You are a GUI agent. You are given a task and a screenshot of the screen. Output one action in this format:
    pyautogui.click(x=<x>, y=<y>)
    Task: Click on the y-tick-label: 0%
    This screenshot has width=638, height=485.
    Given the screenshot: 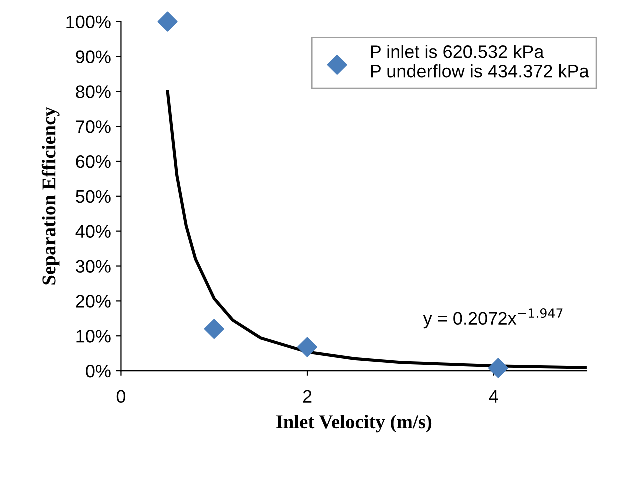 What is the action you would take?
    pyautogui.click(x=98, y=371)
    